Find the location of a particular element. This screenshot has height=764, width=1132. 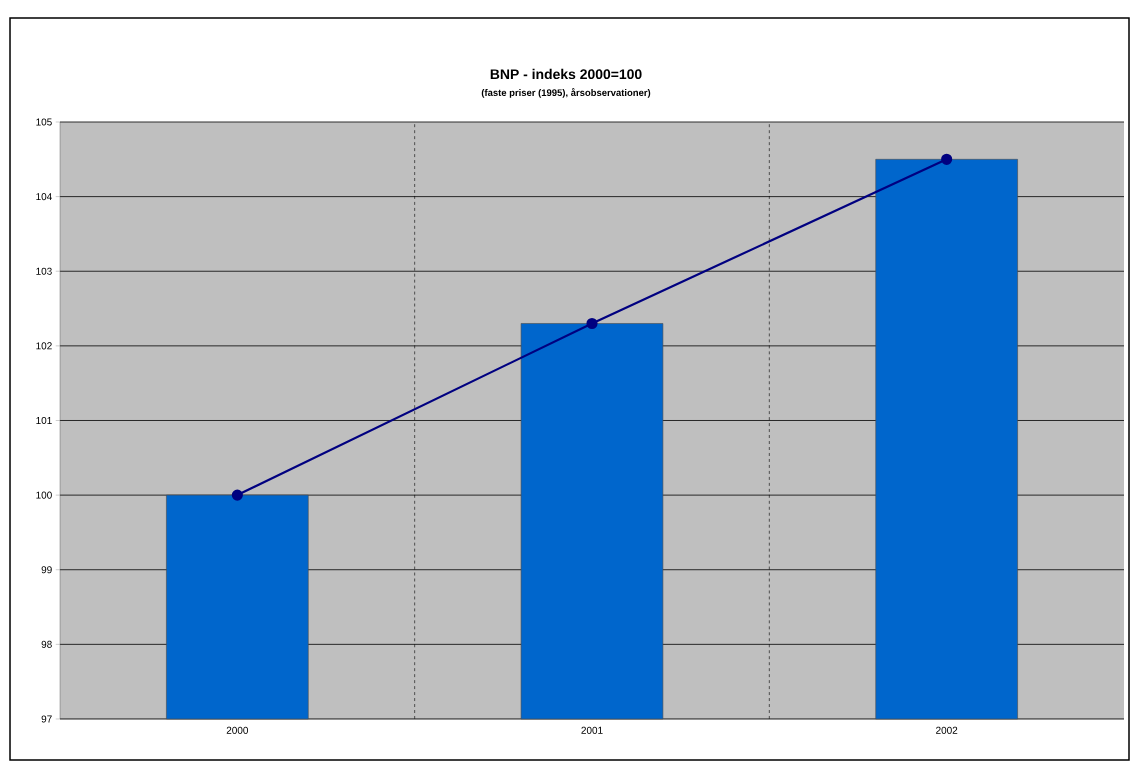

x-tick-label: 2000 is located at coordinates (237, 730).